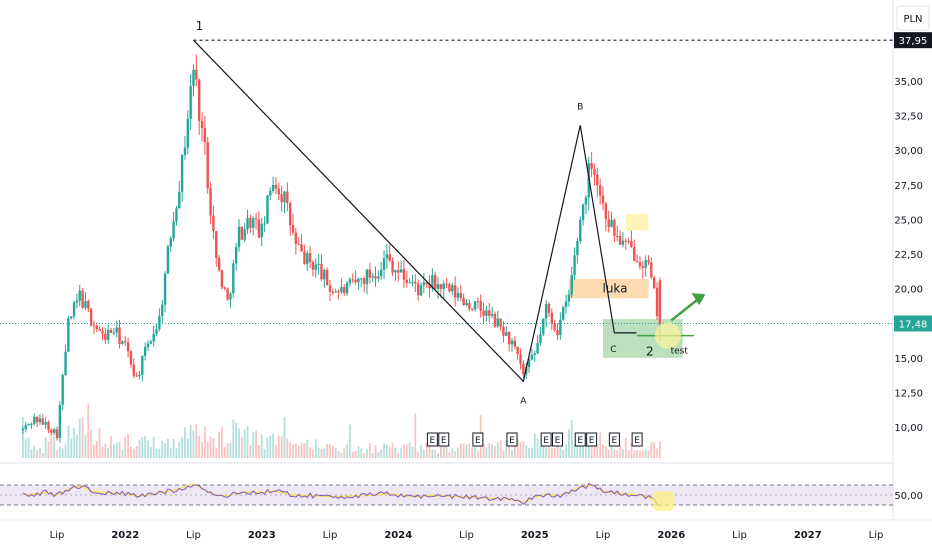  Describe the element at coordinates (739, 535) in the screenshot. I see `x-tick-label: Lip` at that location.